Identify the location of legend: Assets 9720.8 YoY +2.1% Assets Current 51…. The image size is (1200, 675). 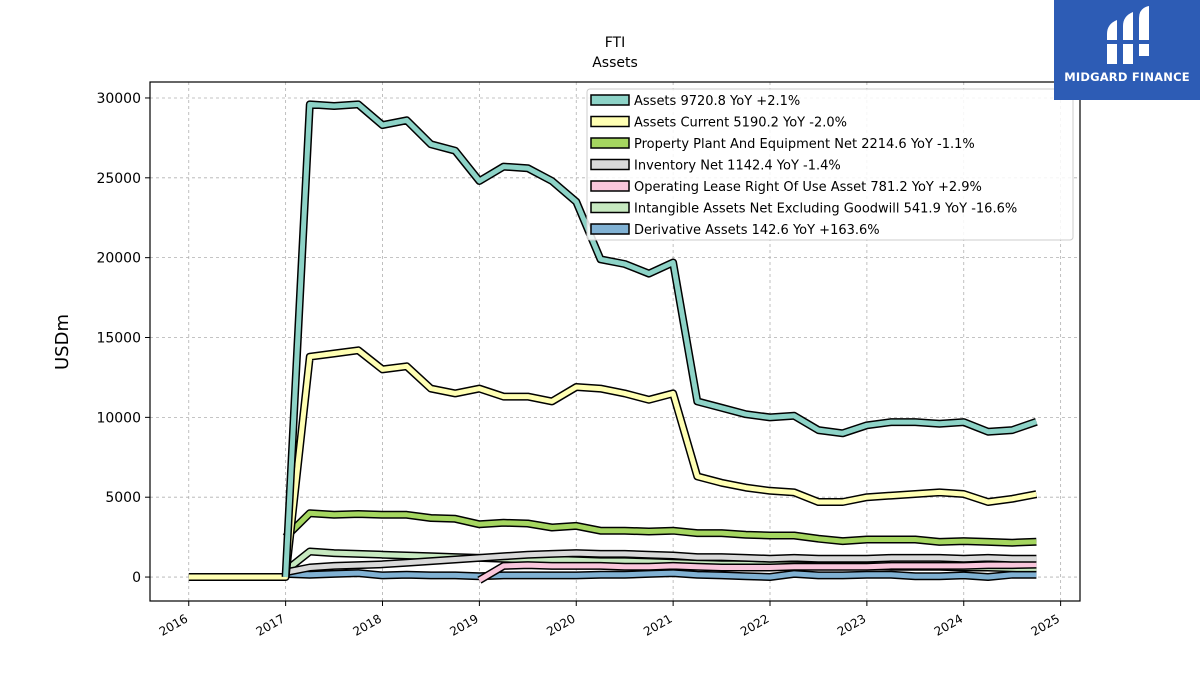
(830, 164).